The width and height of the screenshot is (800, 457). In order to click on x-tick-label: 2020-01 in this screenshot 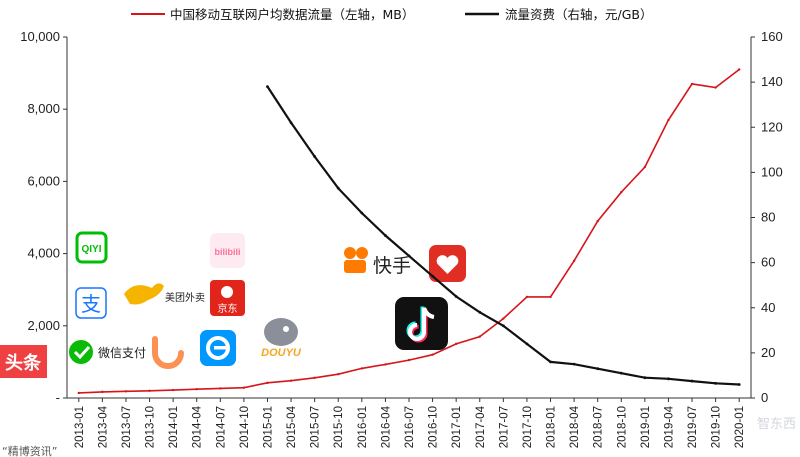, I will do `click(740, 427)`.